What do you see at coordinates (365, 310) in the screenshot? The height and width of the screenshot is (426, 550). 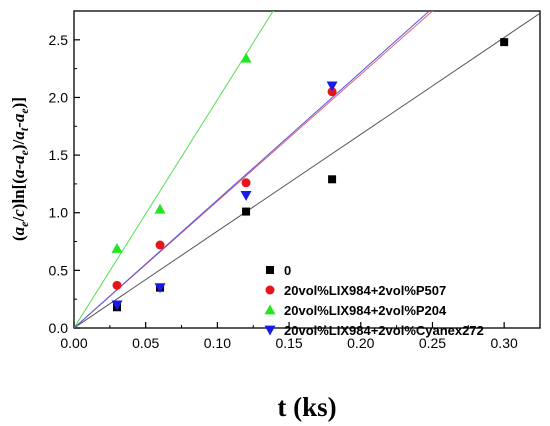 I see `legend-label-2: 20vol%LIX984+2vol%P204` at bounding box center [365, 310].